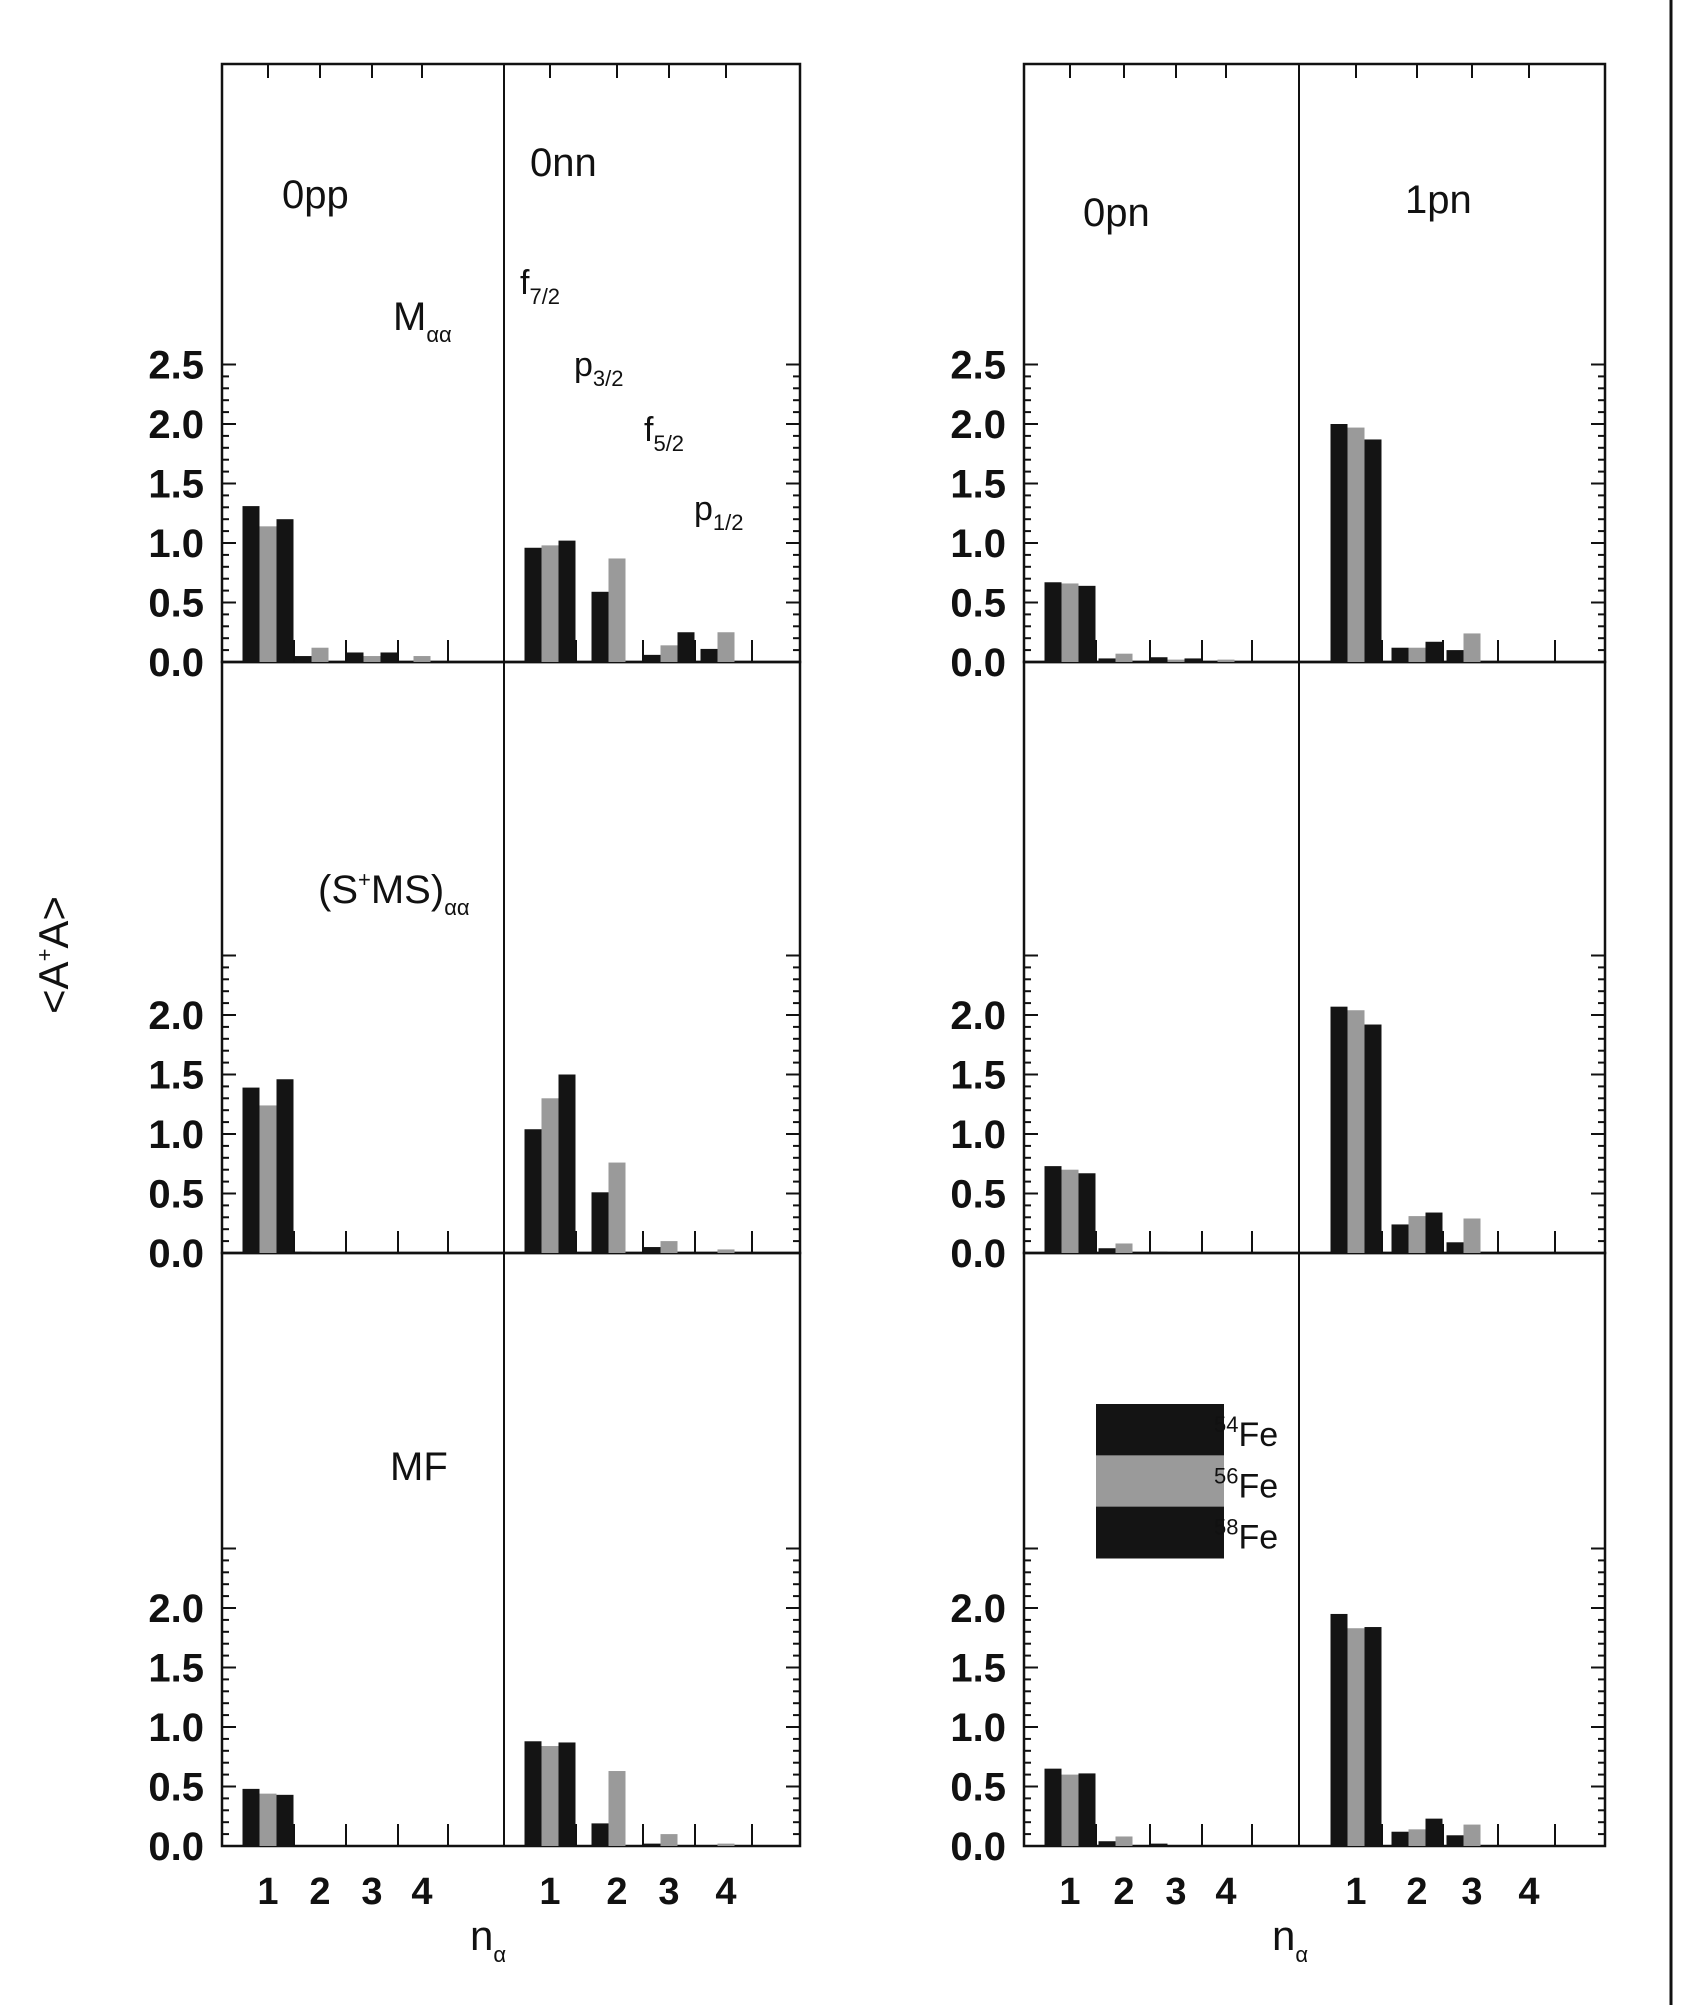 The width and height of the screenshot is (1690, 2005). I want to click on bar-0pn-n1-s2, so click(1070, 1810).